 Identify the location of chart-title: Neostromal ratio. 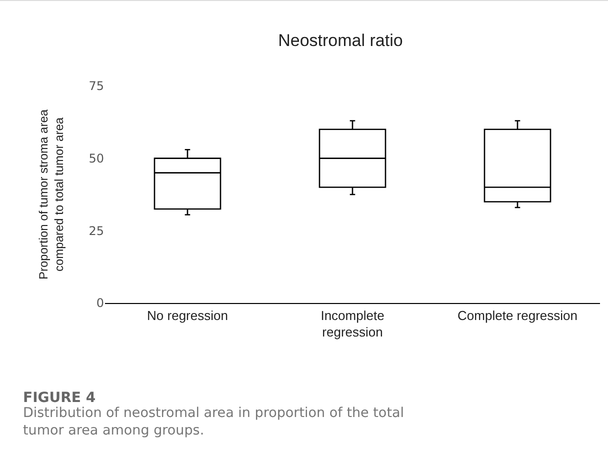
(340, 40).